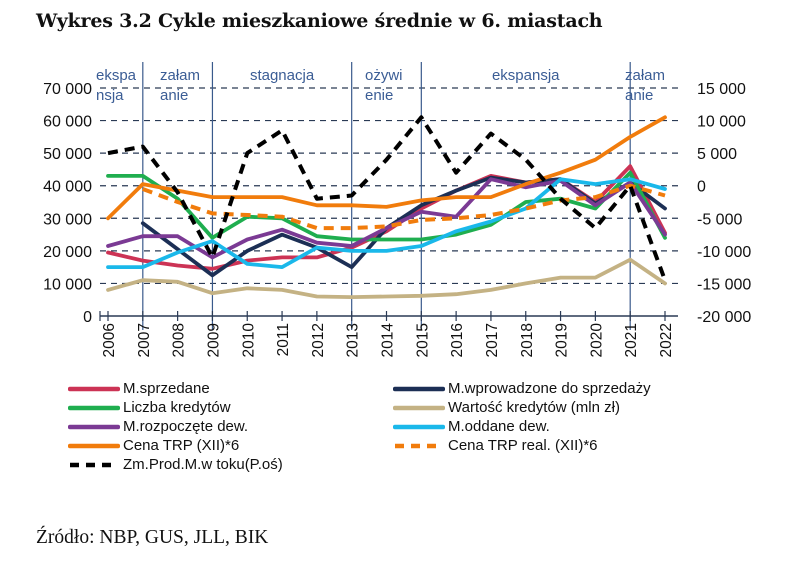 This screenshot has height=573, width=792. What do you see at coordinates (109, 340) in the screenshot?
I see `x-tick-label: 2006` at bounding box center [109, 340].